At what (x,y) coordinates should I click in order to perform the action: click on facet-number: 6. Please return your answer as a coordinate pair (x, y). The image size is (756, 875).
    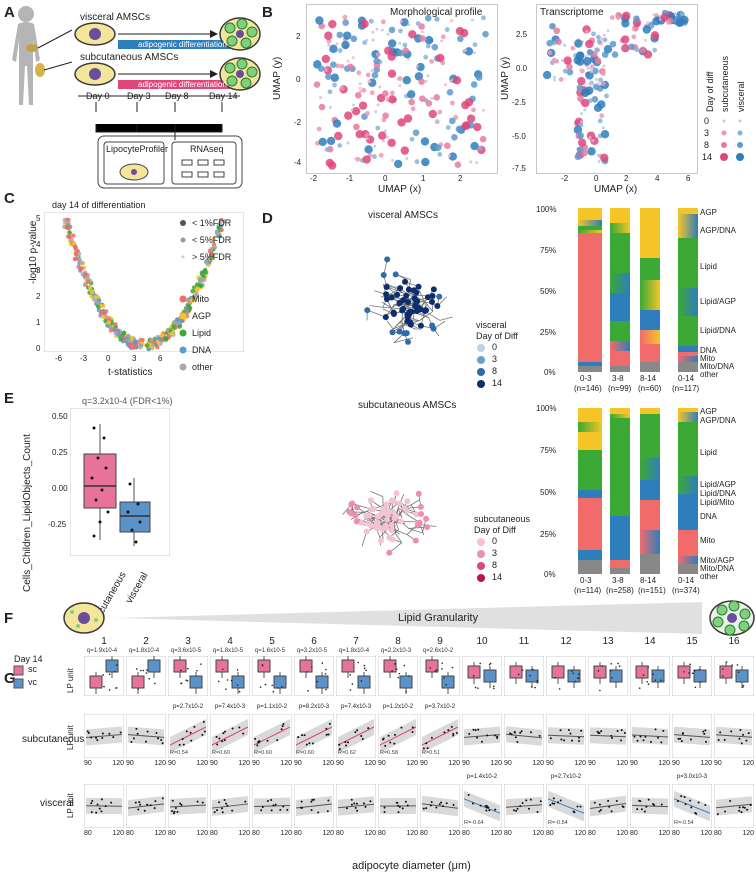
    Looking at the image, I should click on (314, 641).